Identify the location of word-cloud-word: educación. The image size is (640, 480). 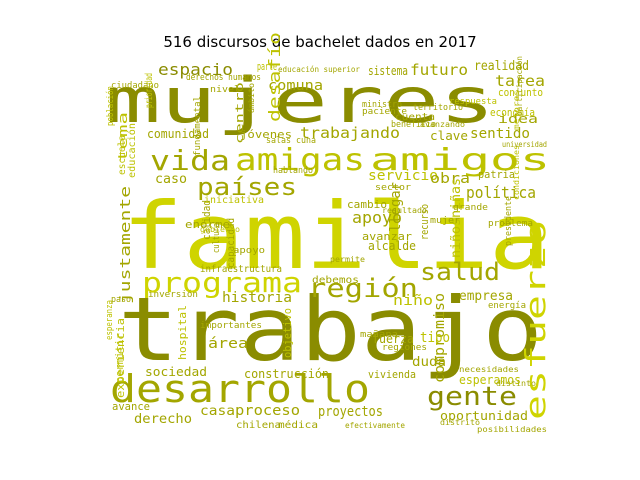
(132, 150).